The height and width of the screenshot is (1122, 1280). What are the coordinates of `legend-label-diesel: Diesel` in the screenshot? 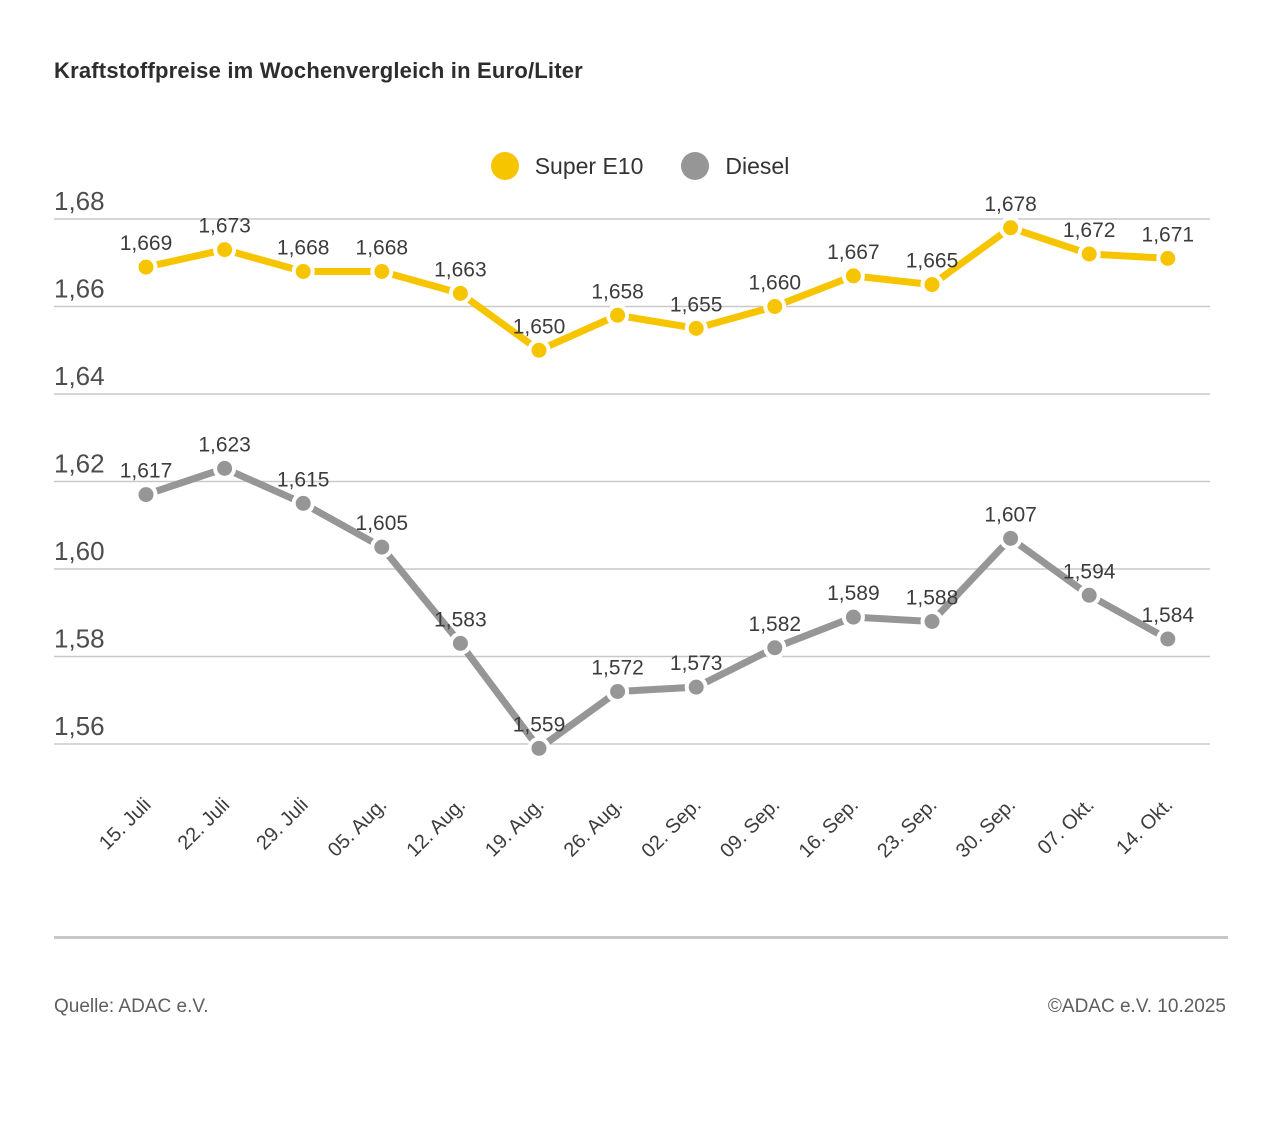 It's located at (757, 165).